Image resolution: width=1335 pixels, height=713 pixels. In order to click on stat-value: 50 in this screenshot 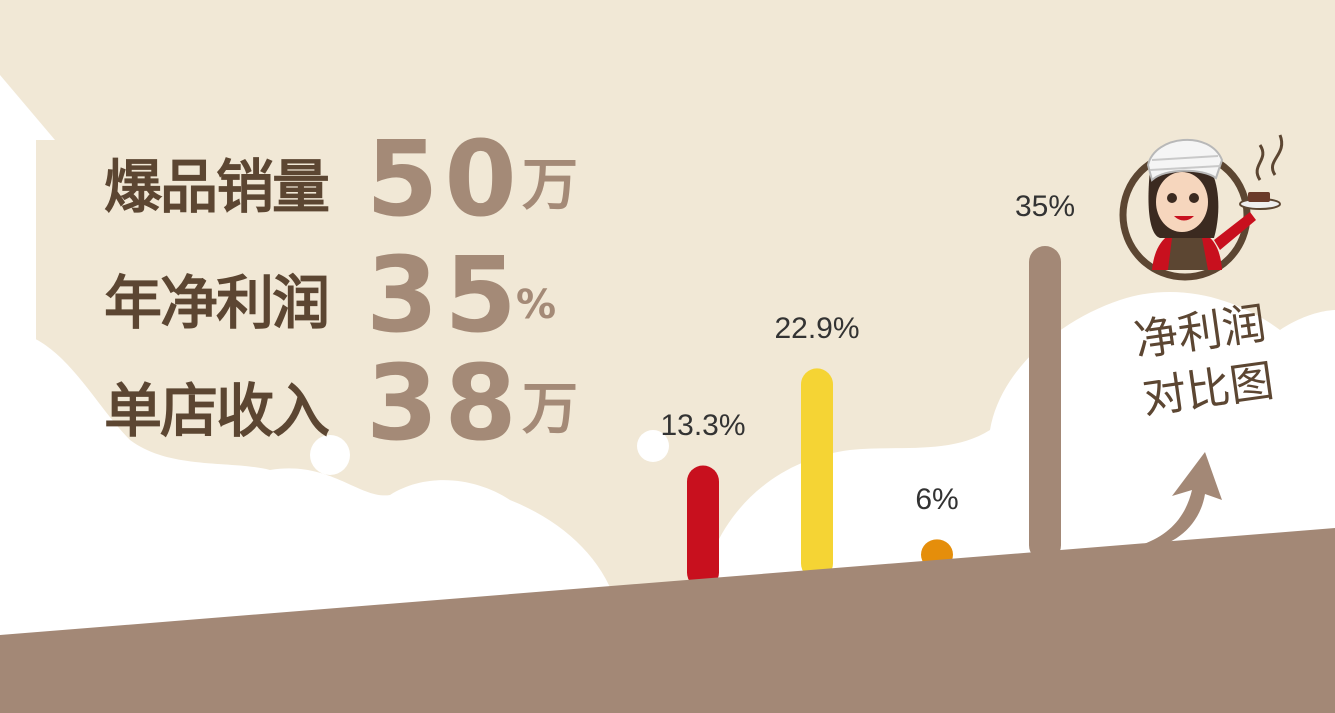, I will do `click(444, 179)`.